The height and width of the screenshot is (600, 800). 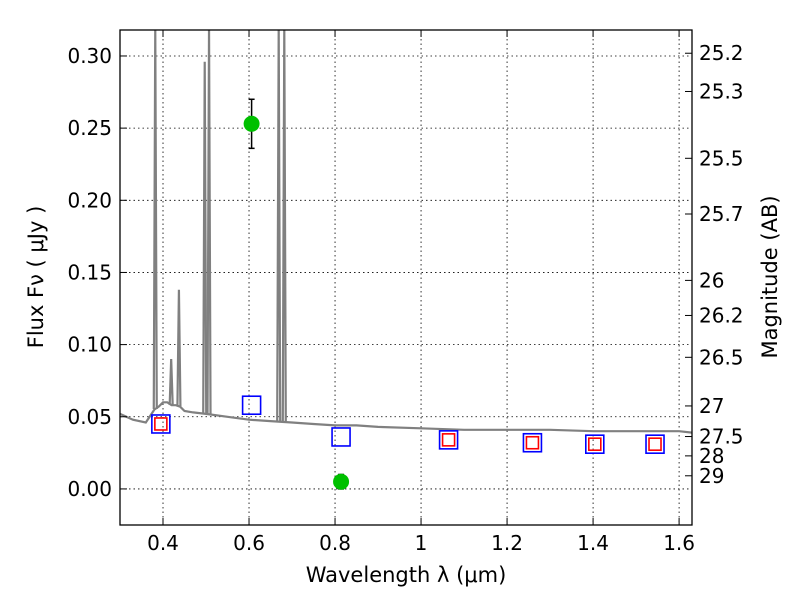 I want to click on x-tick-label: 1, so click(x=421, y=543).